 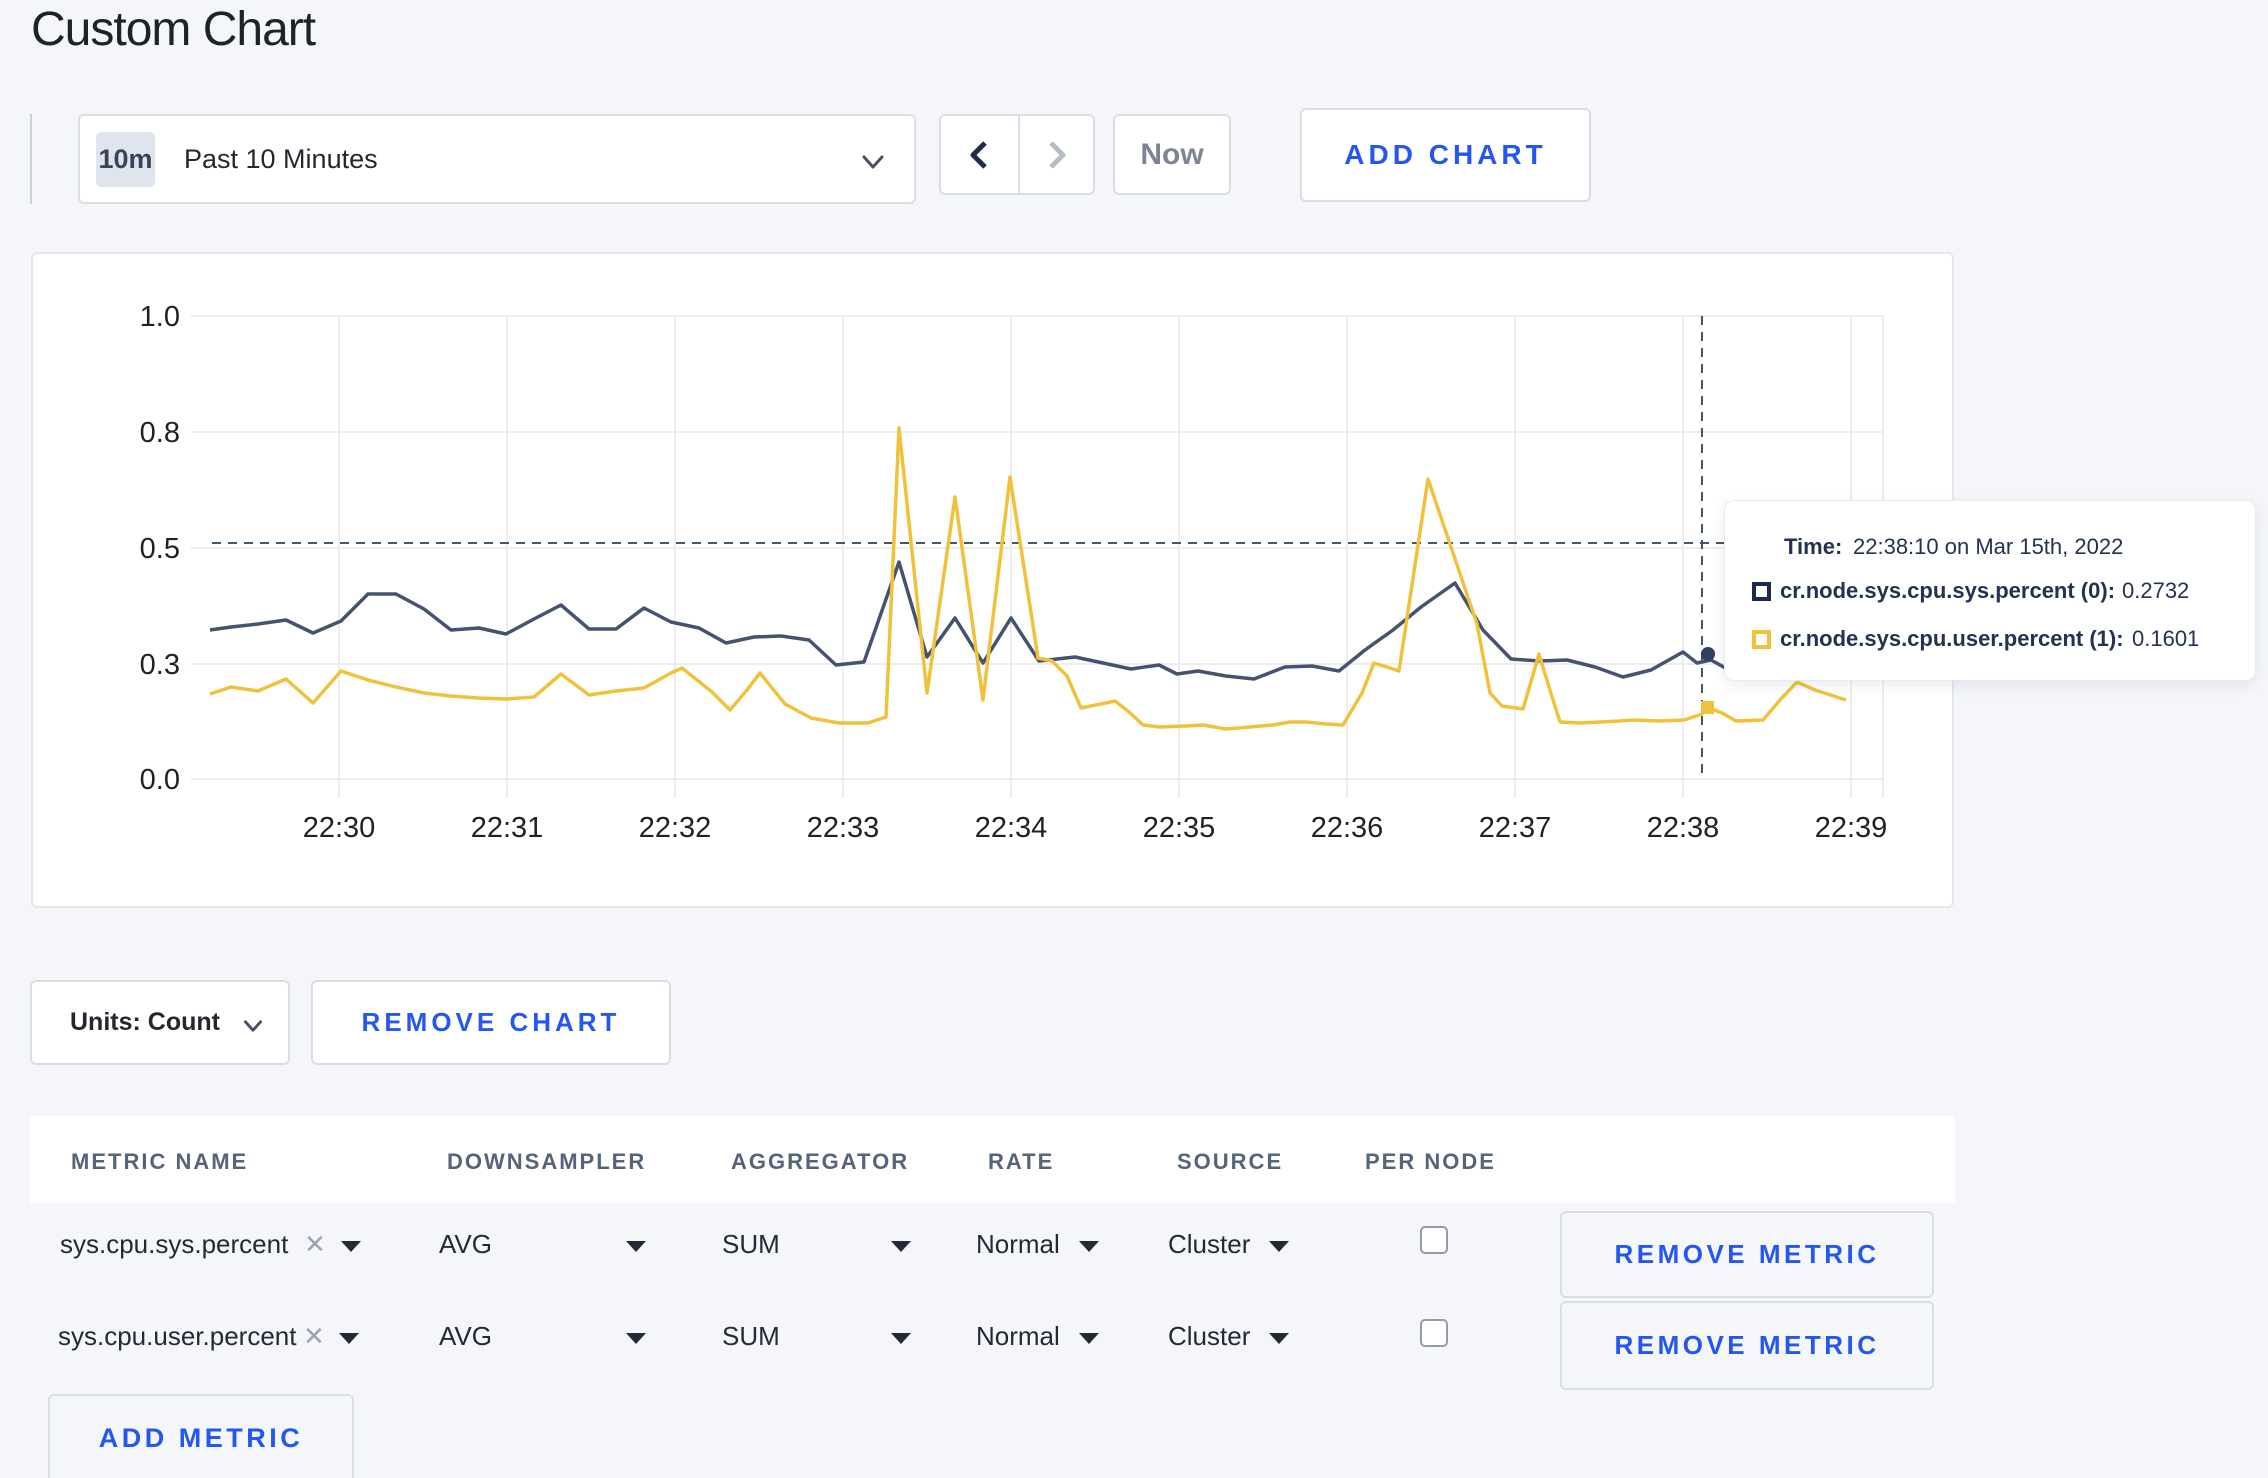 I want to click on svg-text: 0.3, so click(x=160, y=665).